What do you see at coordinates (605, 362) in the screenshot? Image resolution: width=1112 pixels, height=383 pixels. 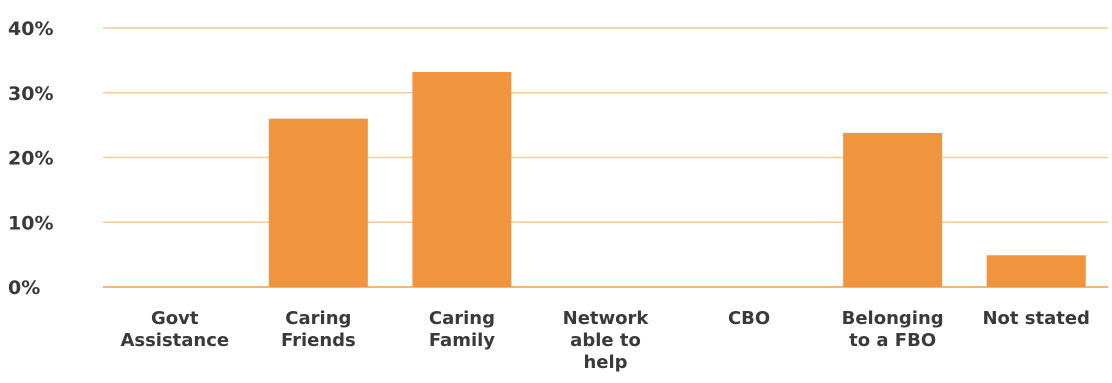 I see `x-category-label-line: help` at bounding box center [605, 362].